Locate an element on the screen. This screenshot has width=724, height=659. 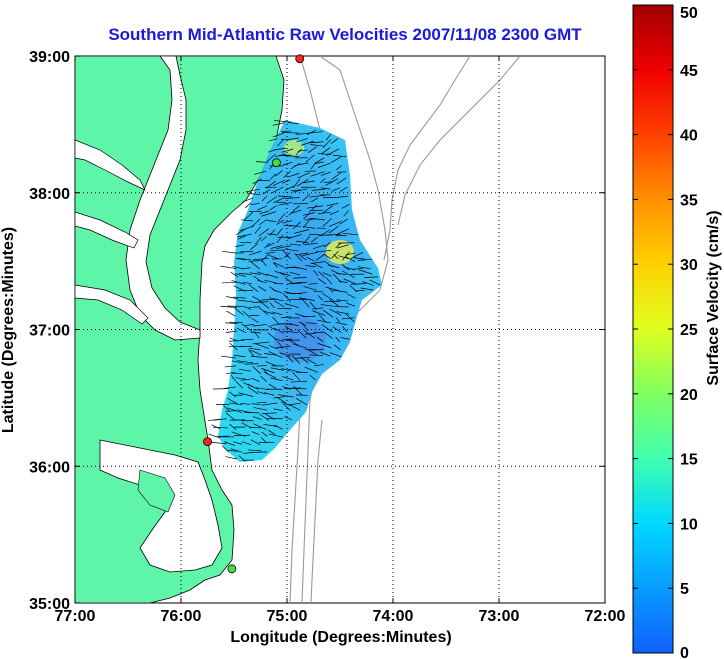
colorbar is located at coordinates (653, 329).